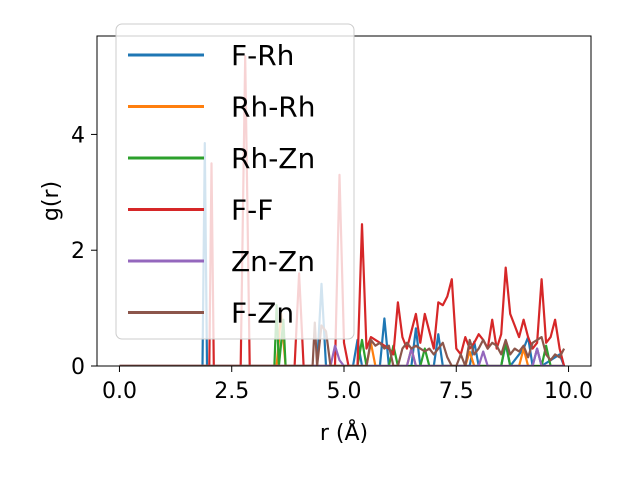  Describe the element at coordinates (119, 391) in the screenshot. I see `x-tick-label: 0.0` at that location.